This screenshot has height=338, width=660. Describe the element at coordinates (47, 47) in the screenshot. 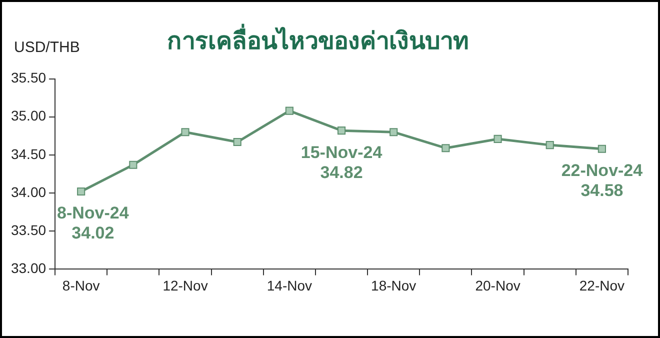

I see `y-axis-title: USD/THB` at that location.